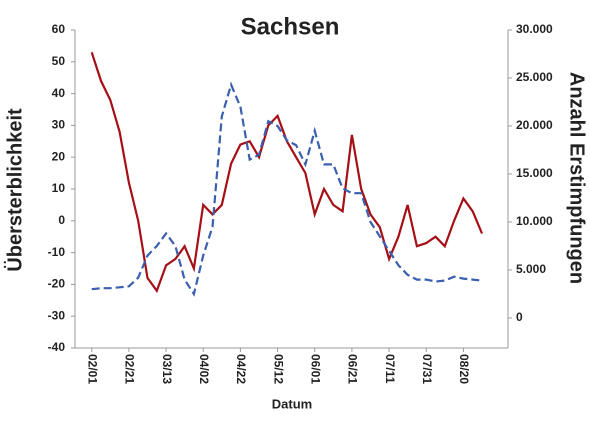  Describe the element at coordinates (59, 29) in the screenshot. I see `y-tick-label: 60` at that location.